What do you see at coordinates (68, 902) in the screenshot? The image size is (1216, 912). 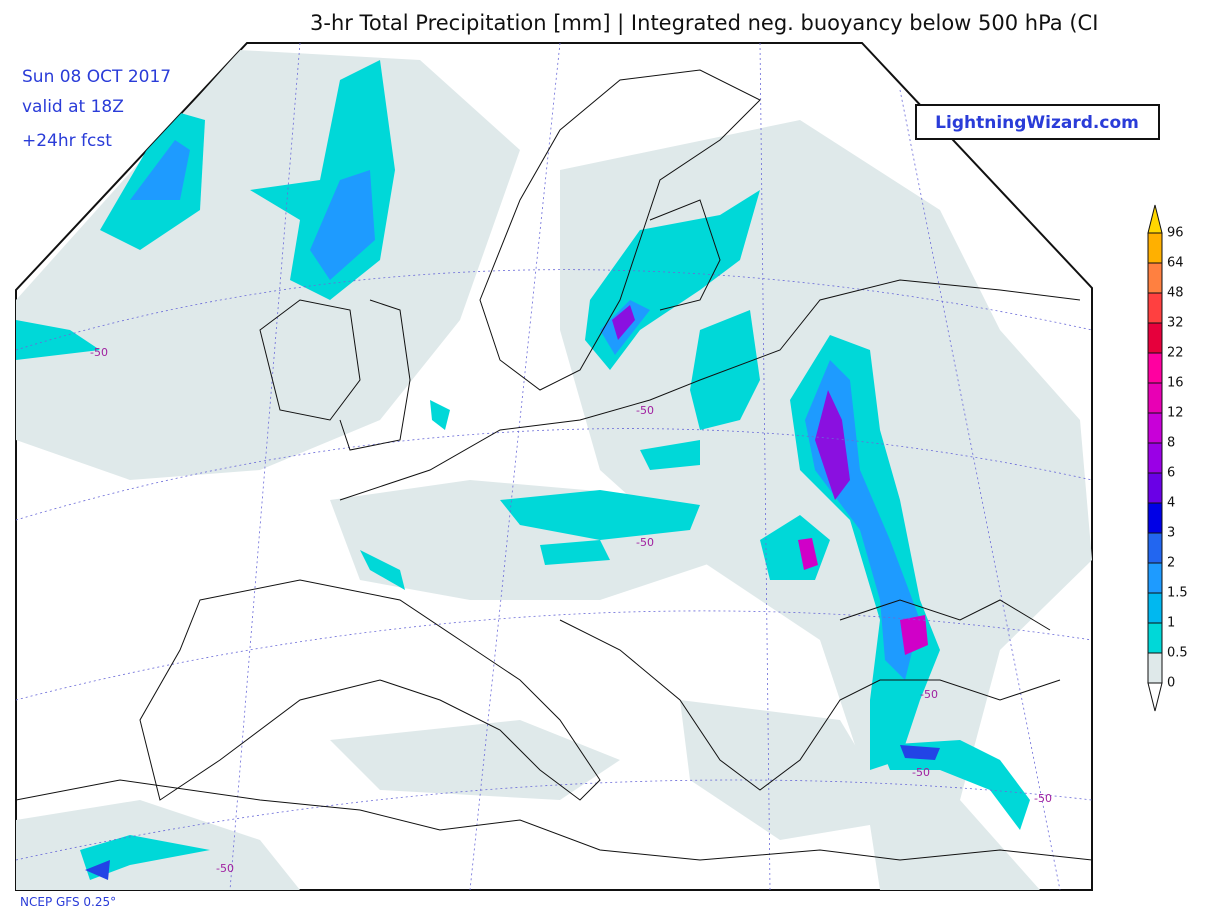 I see `model-label: NCEP GFS 0.25°` at bounding box center [68, 902].